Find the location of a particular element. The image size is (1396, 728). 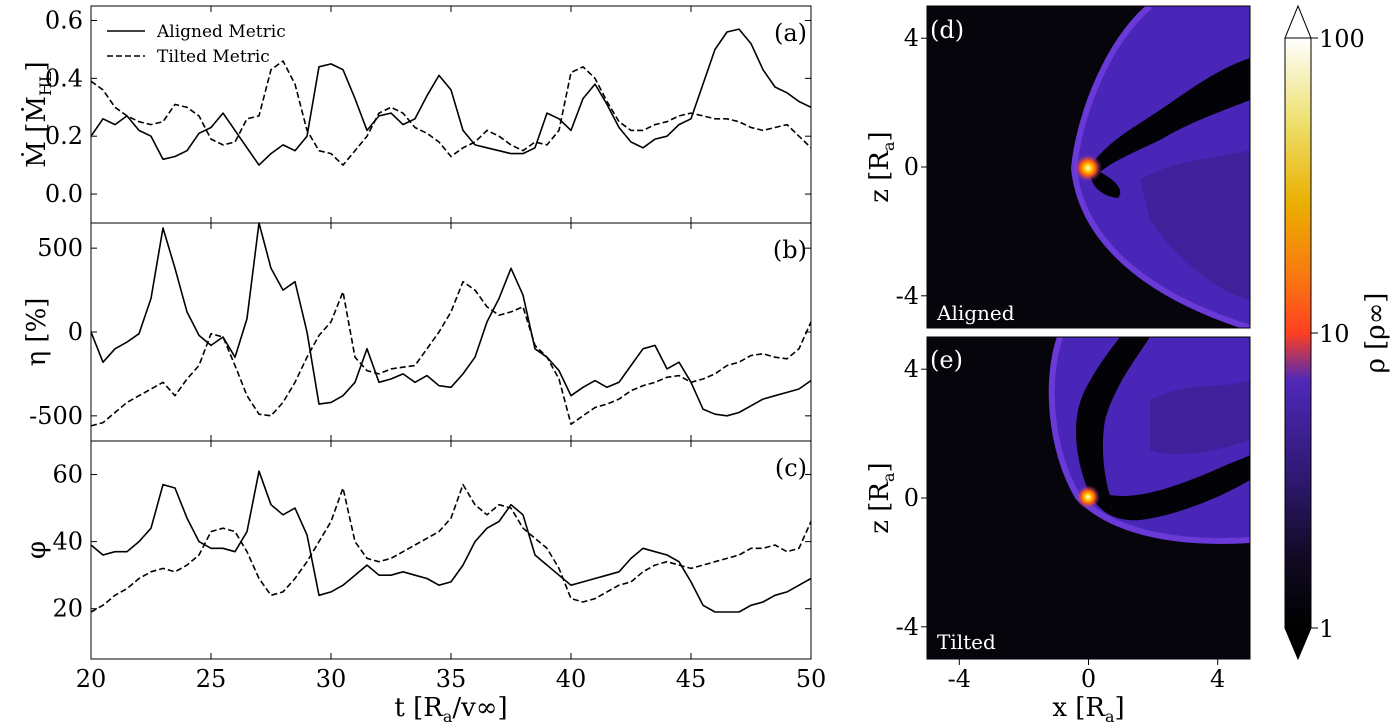

y-tick-label: 40 is located at coordinates (67, 542).